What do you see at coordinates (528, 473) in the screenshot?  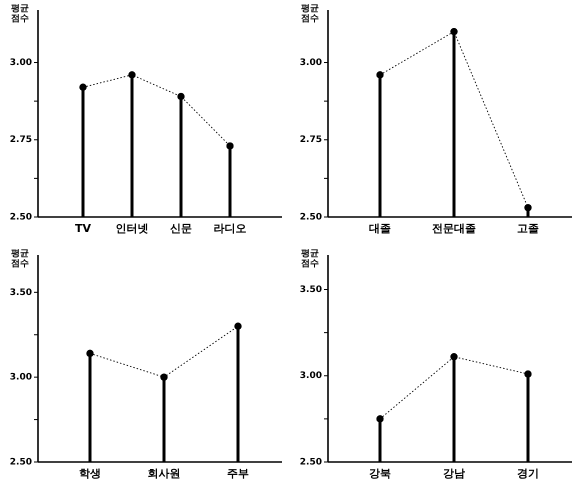 I see `x-tick-label: 경기` at bounding box center [528, 473].